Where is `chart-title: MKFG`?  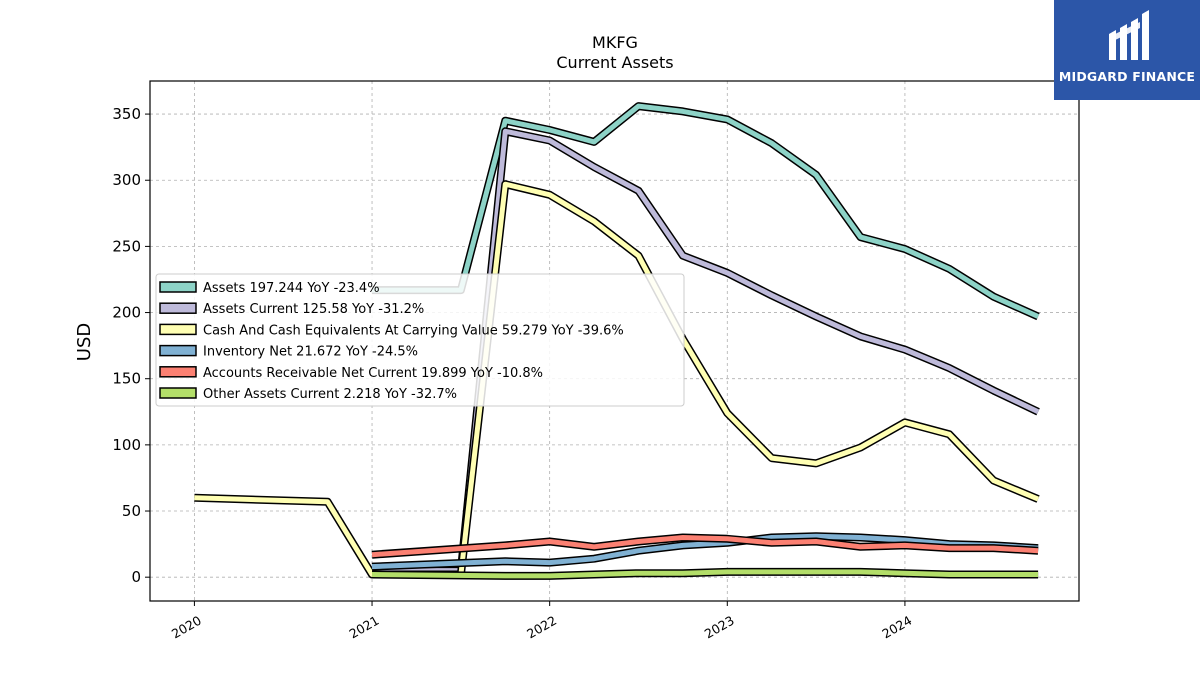 chart-title: MKFG is located at coordinates (615, 42).